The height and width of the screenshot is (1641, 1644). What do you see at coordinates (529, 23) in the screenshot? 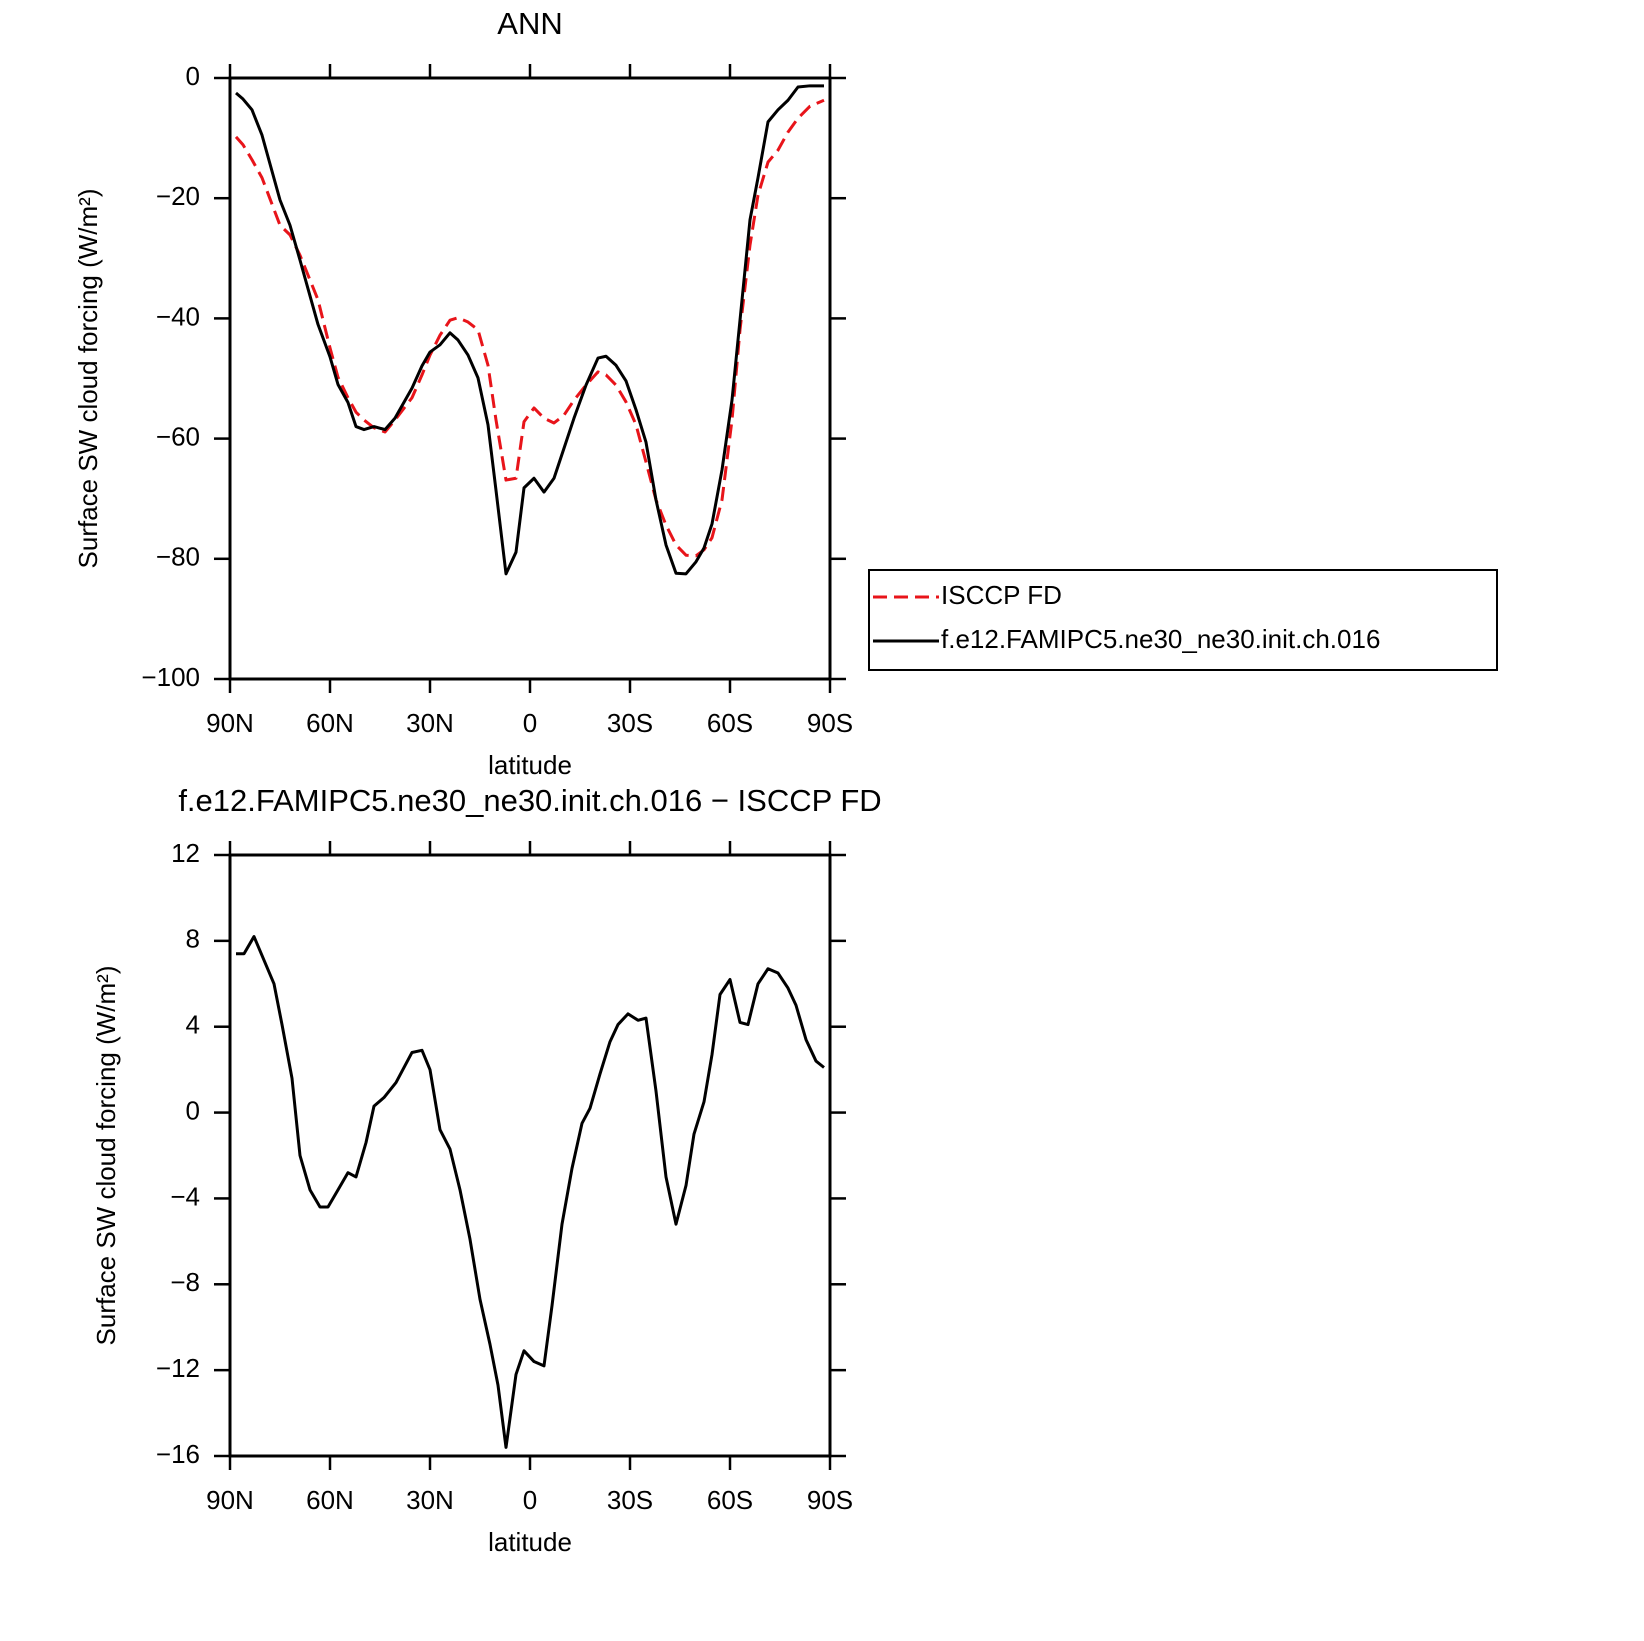
I see `chart-title: ANN` at bounding box center [529, 23].